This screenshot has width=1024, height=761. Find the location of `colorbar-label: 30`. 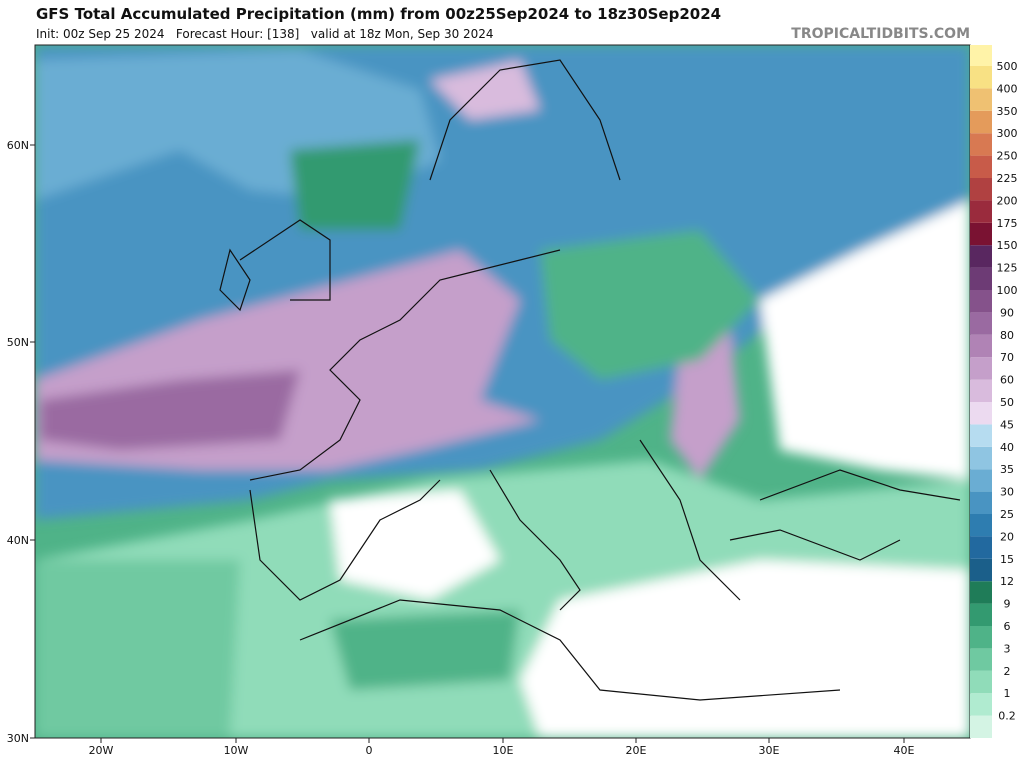

colorbar-label: 30 is located at coordinates (1007, 492).